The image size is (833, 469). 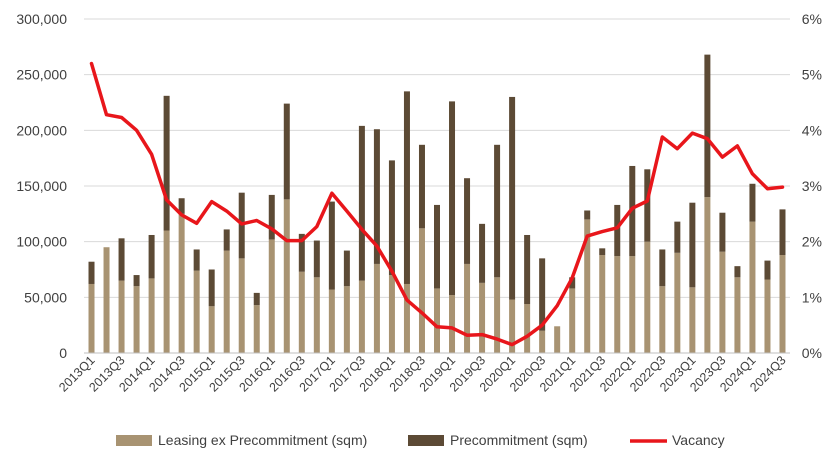 I want to click on legend-swatch-leasing, so click(x=134, y=440).